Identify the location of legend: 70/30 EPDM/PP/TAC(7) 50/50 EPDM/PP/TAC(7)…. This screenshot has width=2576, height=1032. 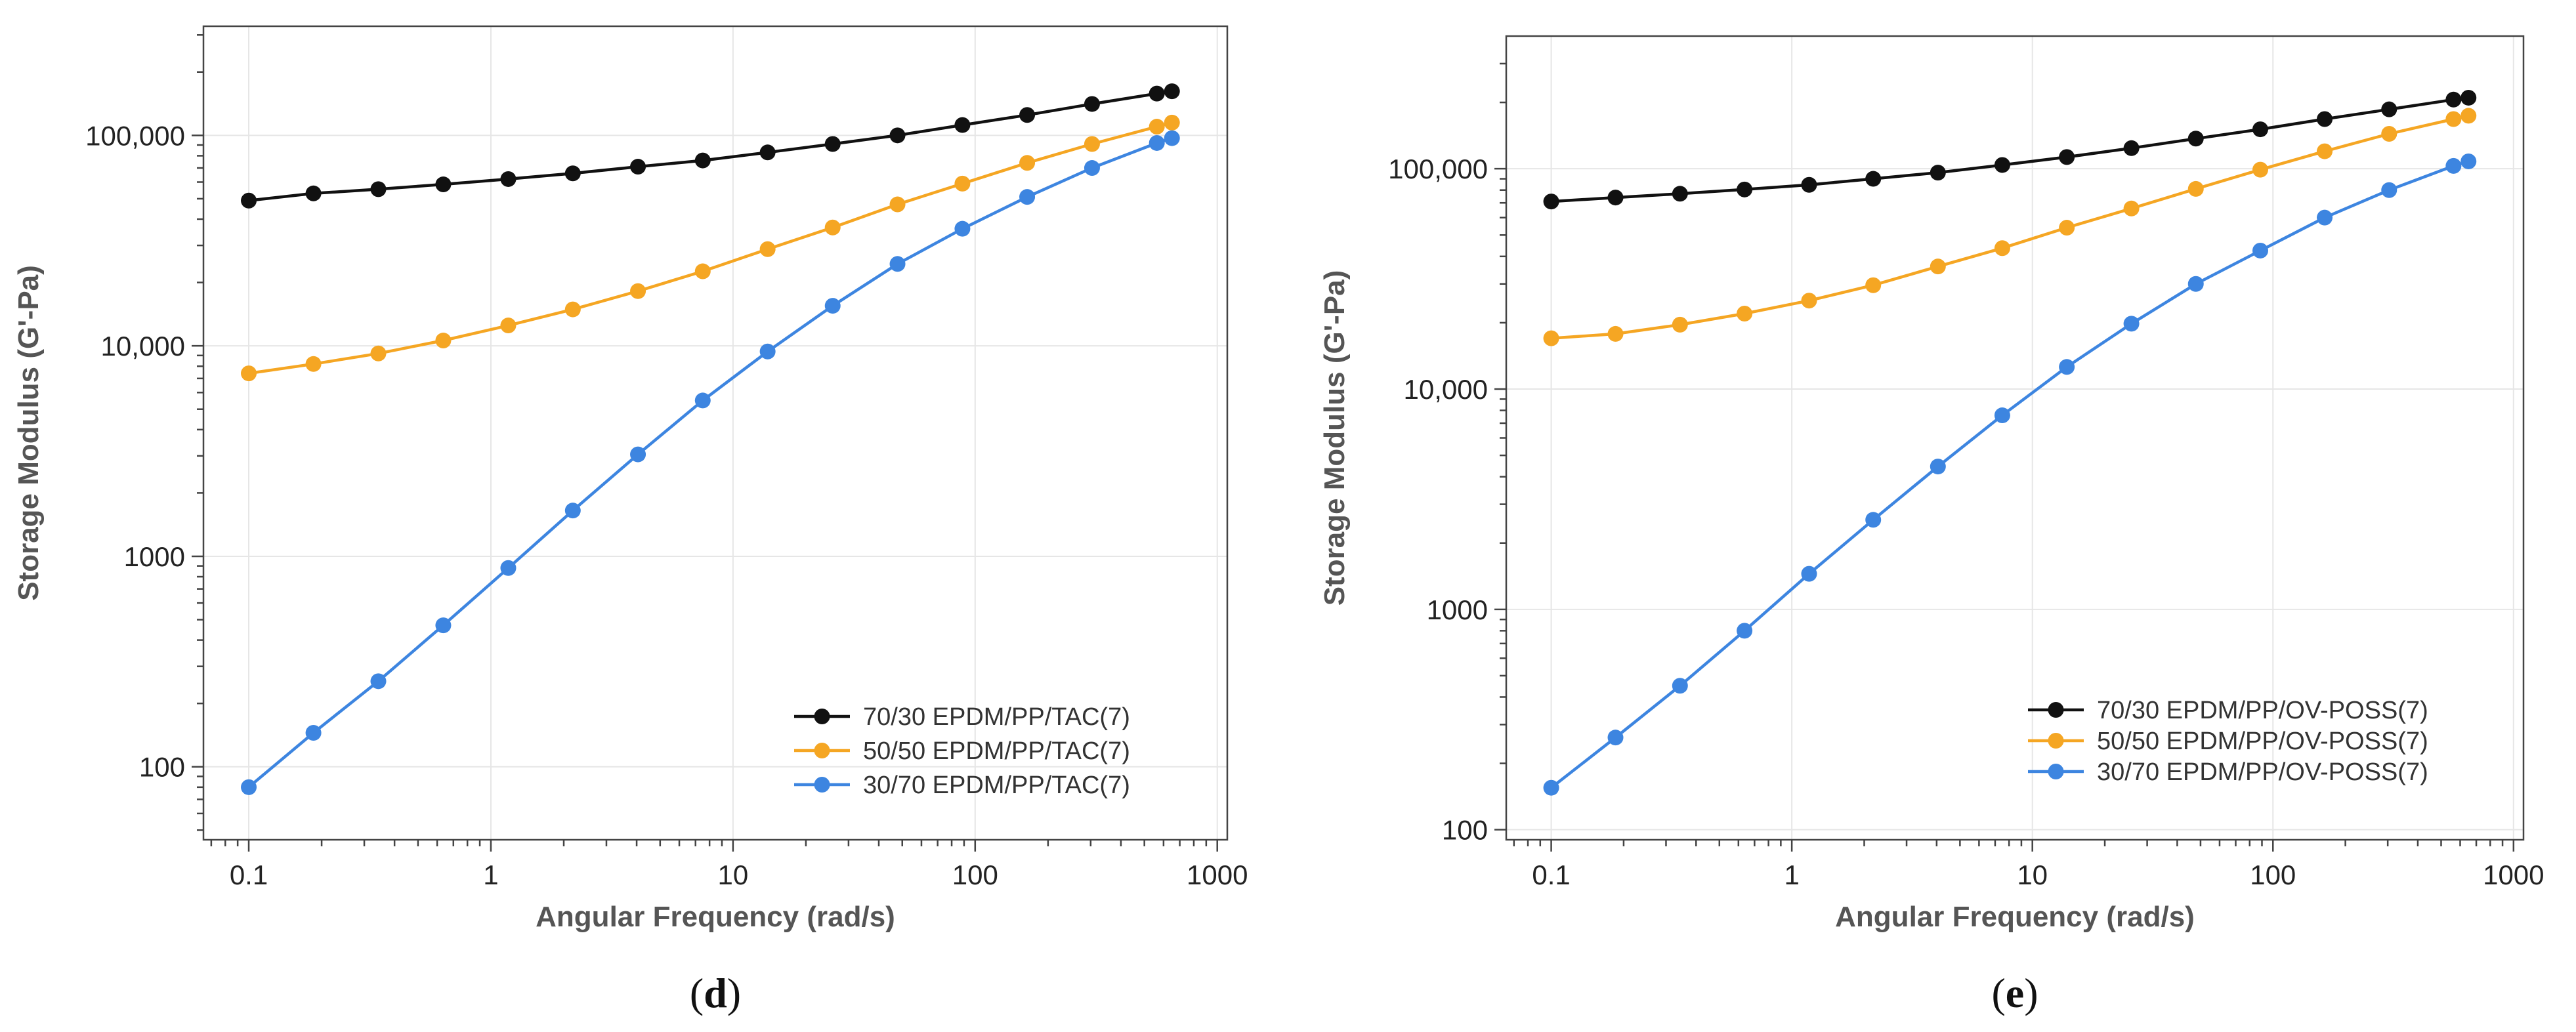
(962, 751).